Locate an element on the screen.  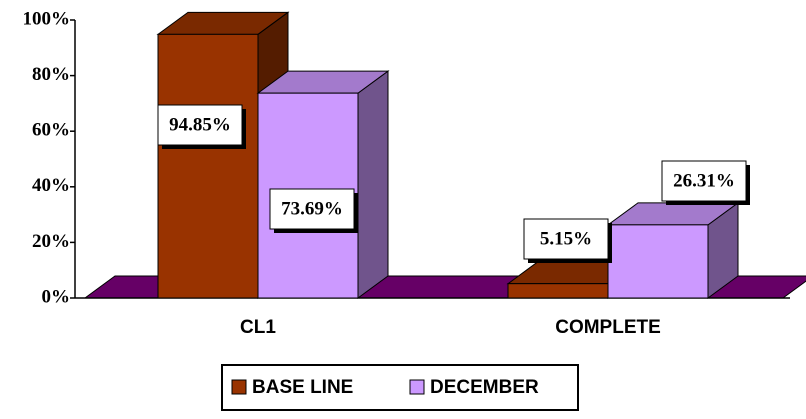
y-tick-label: 80% is located at coordinates (51, 74).